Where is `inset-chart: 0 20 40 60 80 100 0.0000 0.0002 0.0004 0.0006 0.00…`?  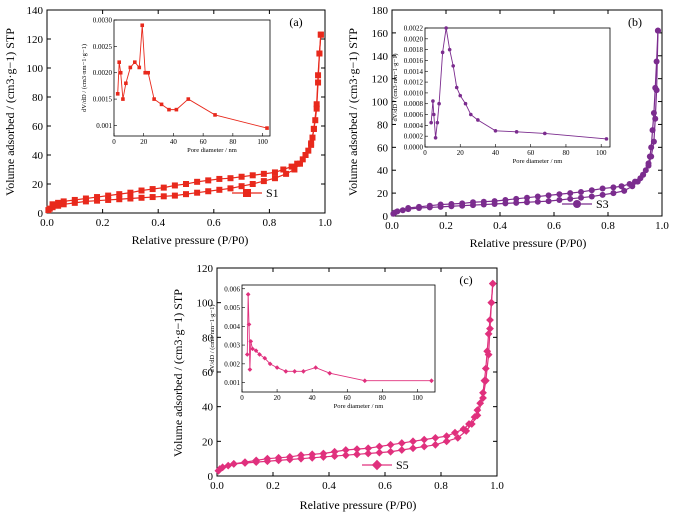
inset-chart: 0 20 40 60 80 100 0.0000 0.0002 0.0004 0.0006 0.00… is located at coordinates (501, 95).